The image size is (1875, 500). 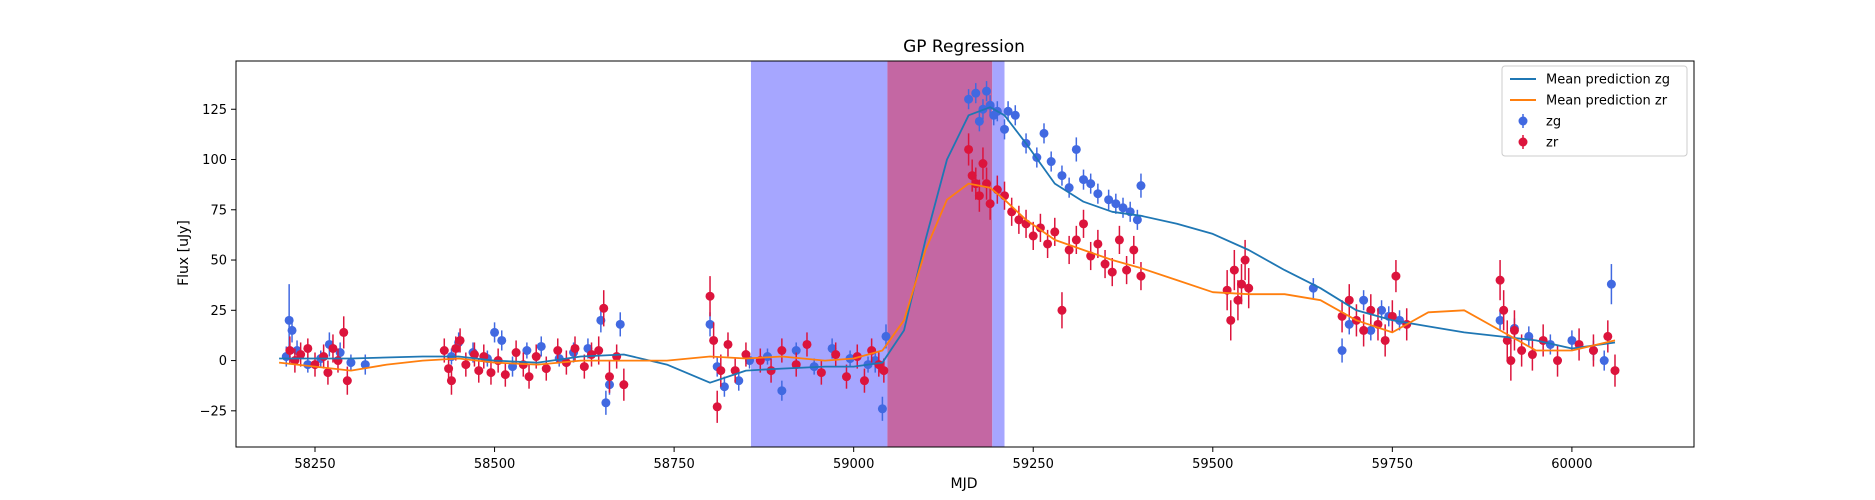 I want to click on legend-label-2: zg, so click(x=1553, y=122).